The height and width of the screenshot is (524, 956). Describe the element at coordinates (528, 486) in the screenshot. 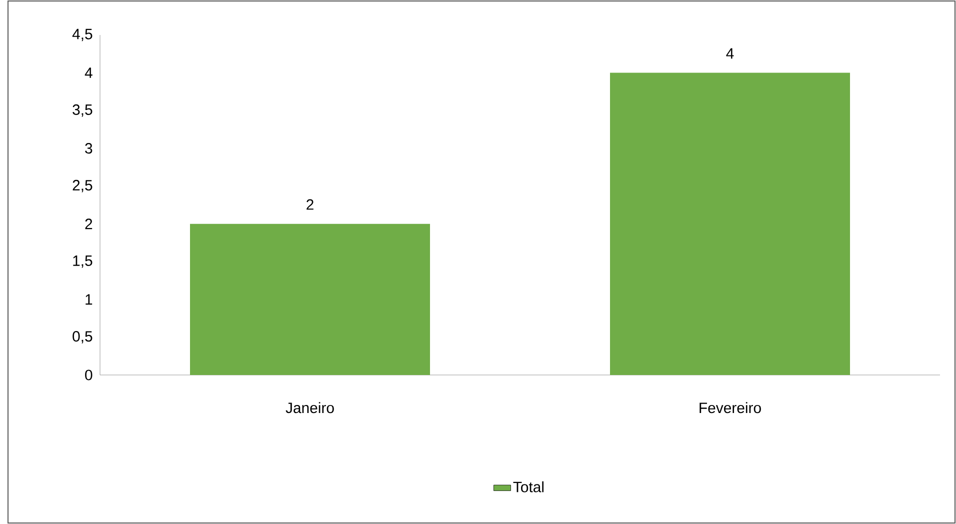

I see `legend-label: Total` at that location.